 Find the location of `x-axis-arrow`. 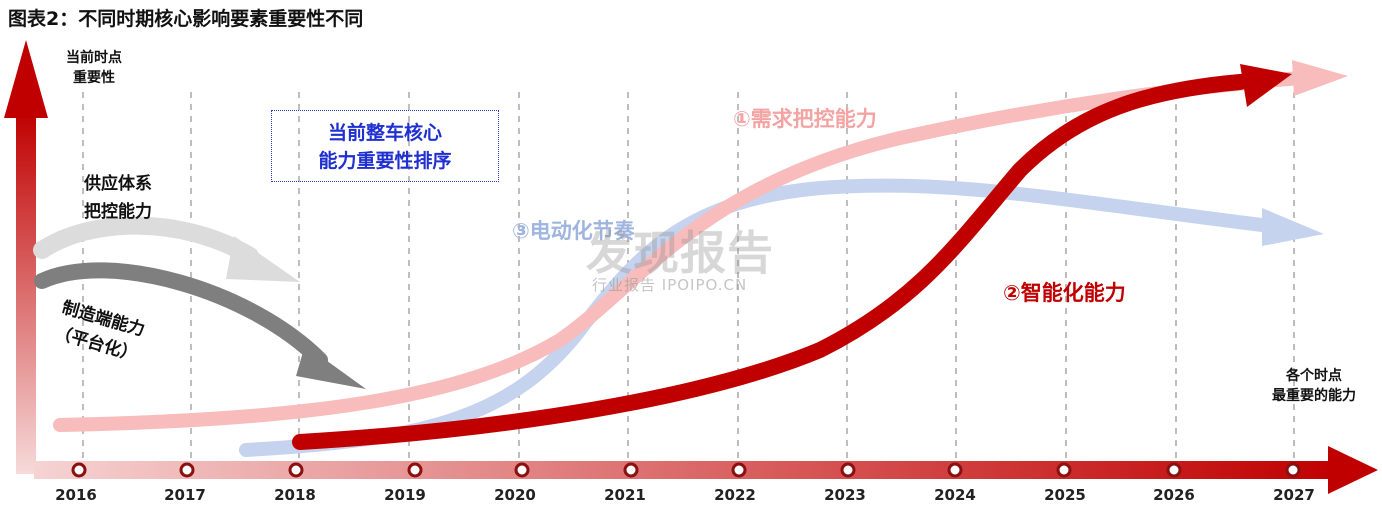

x-axis-arrow is located at coordinates (706, 470).